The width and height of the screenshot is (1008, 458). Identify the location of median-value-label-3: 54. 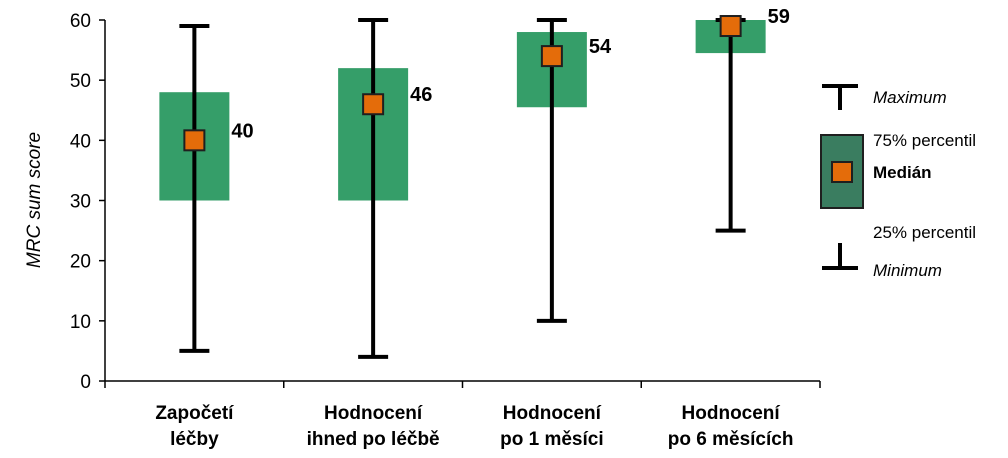
(600, 47).